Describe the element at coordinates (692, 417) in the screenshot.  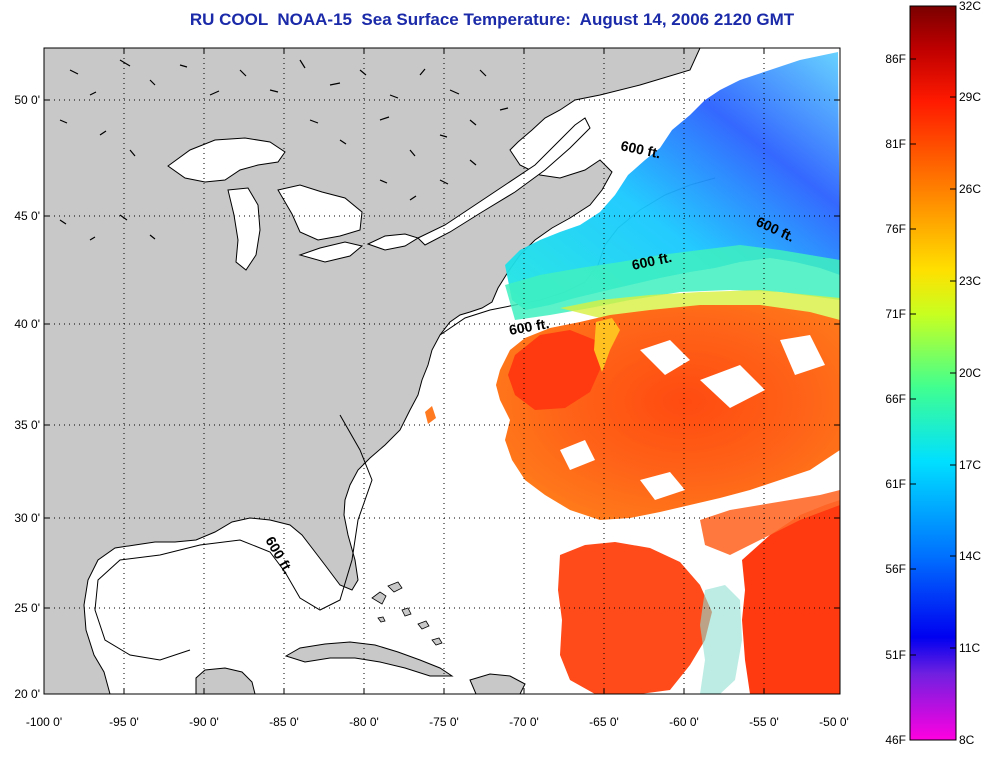
I see `cloud-gaps` at that location.